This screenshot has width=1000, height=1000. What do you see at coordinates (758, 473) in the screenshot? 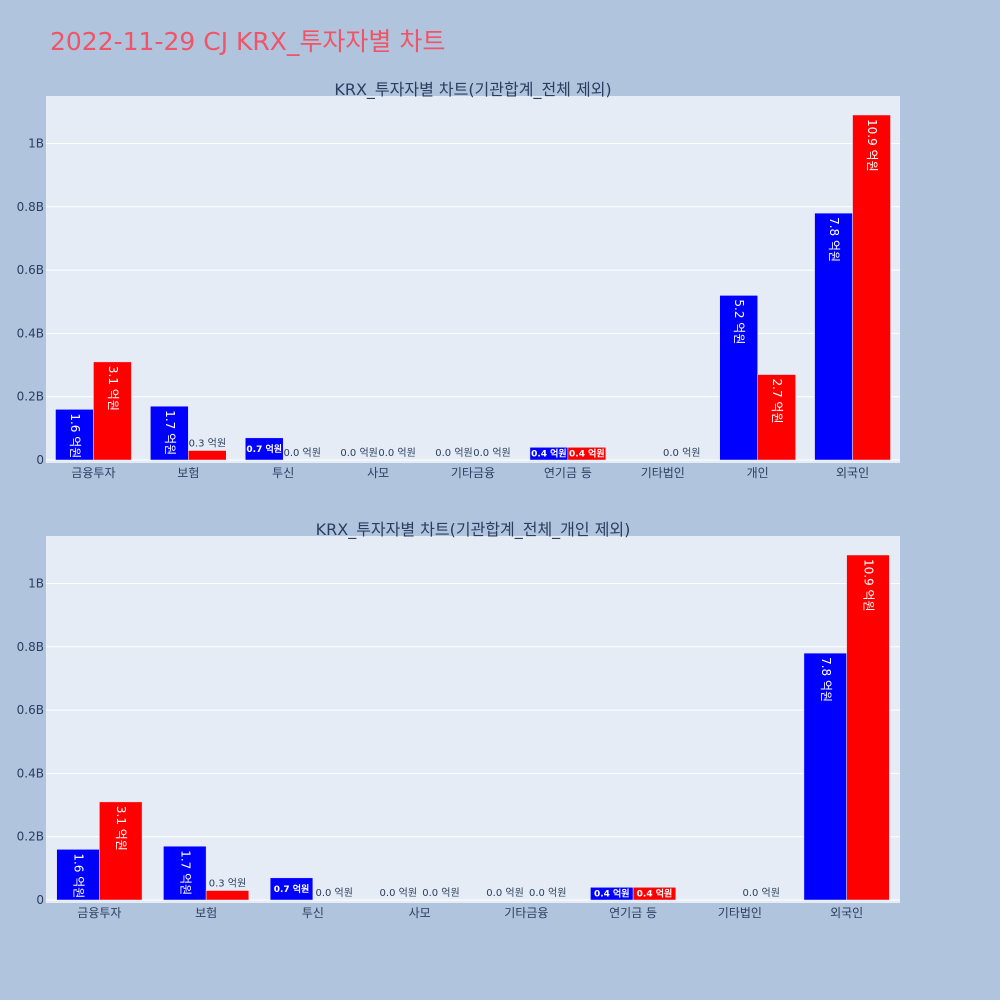
I see `x-tick-label: 개인` at bounding box center [758, 473].